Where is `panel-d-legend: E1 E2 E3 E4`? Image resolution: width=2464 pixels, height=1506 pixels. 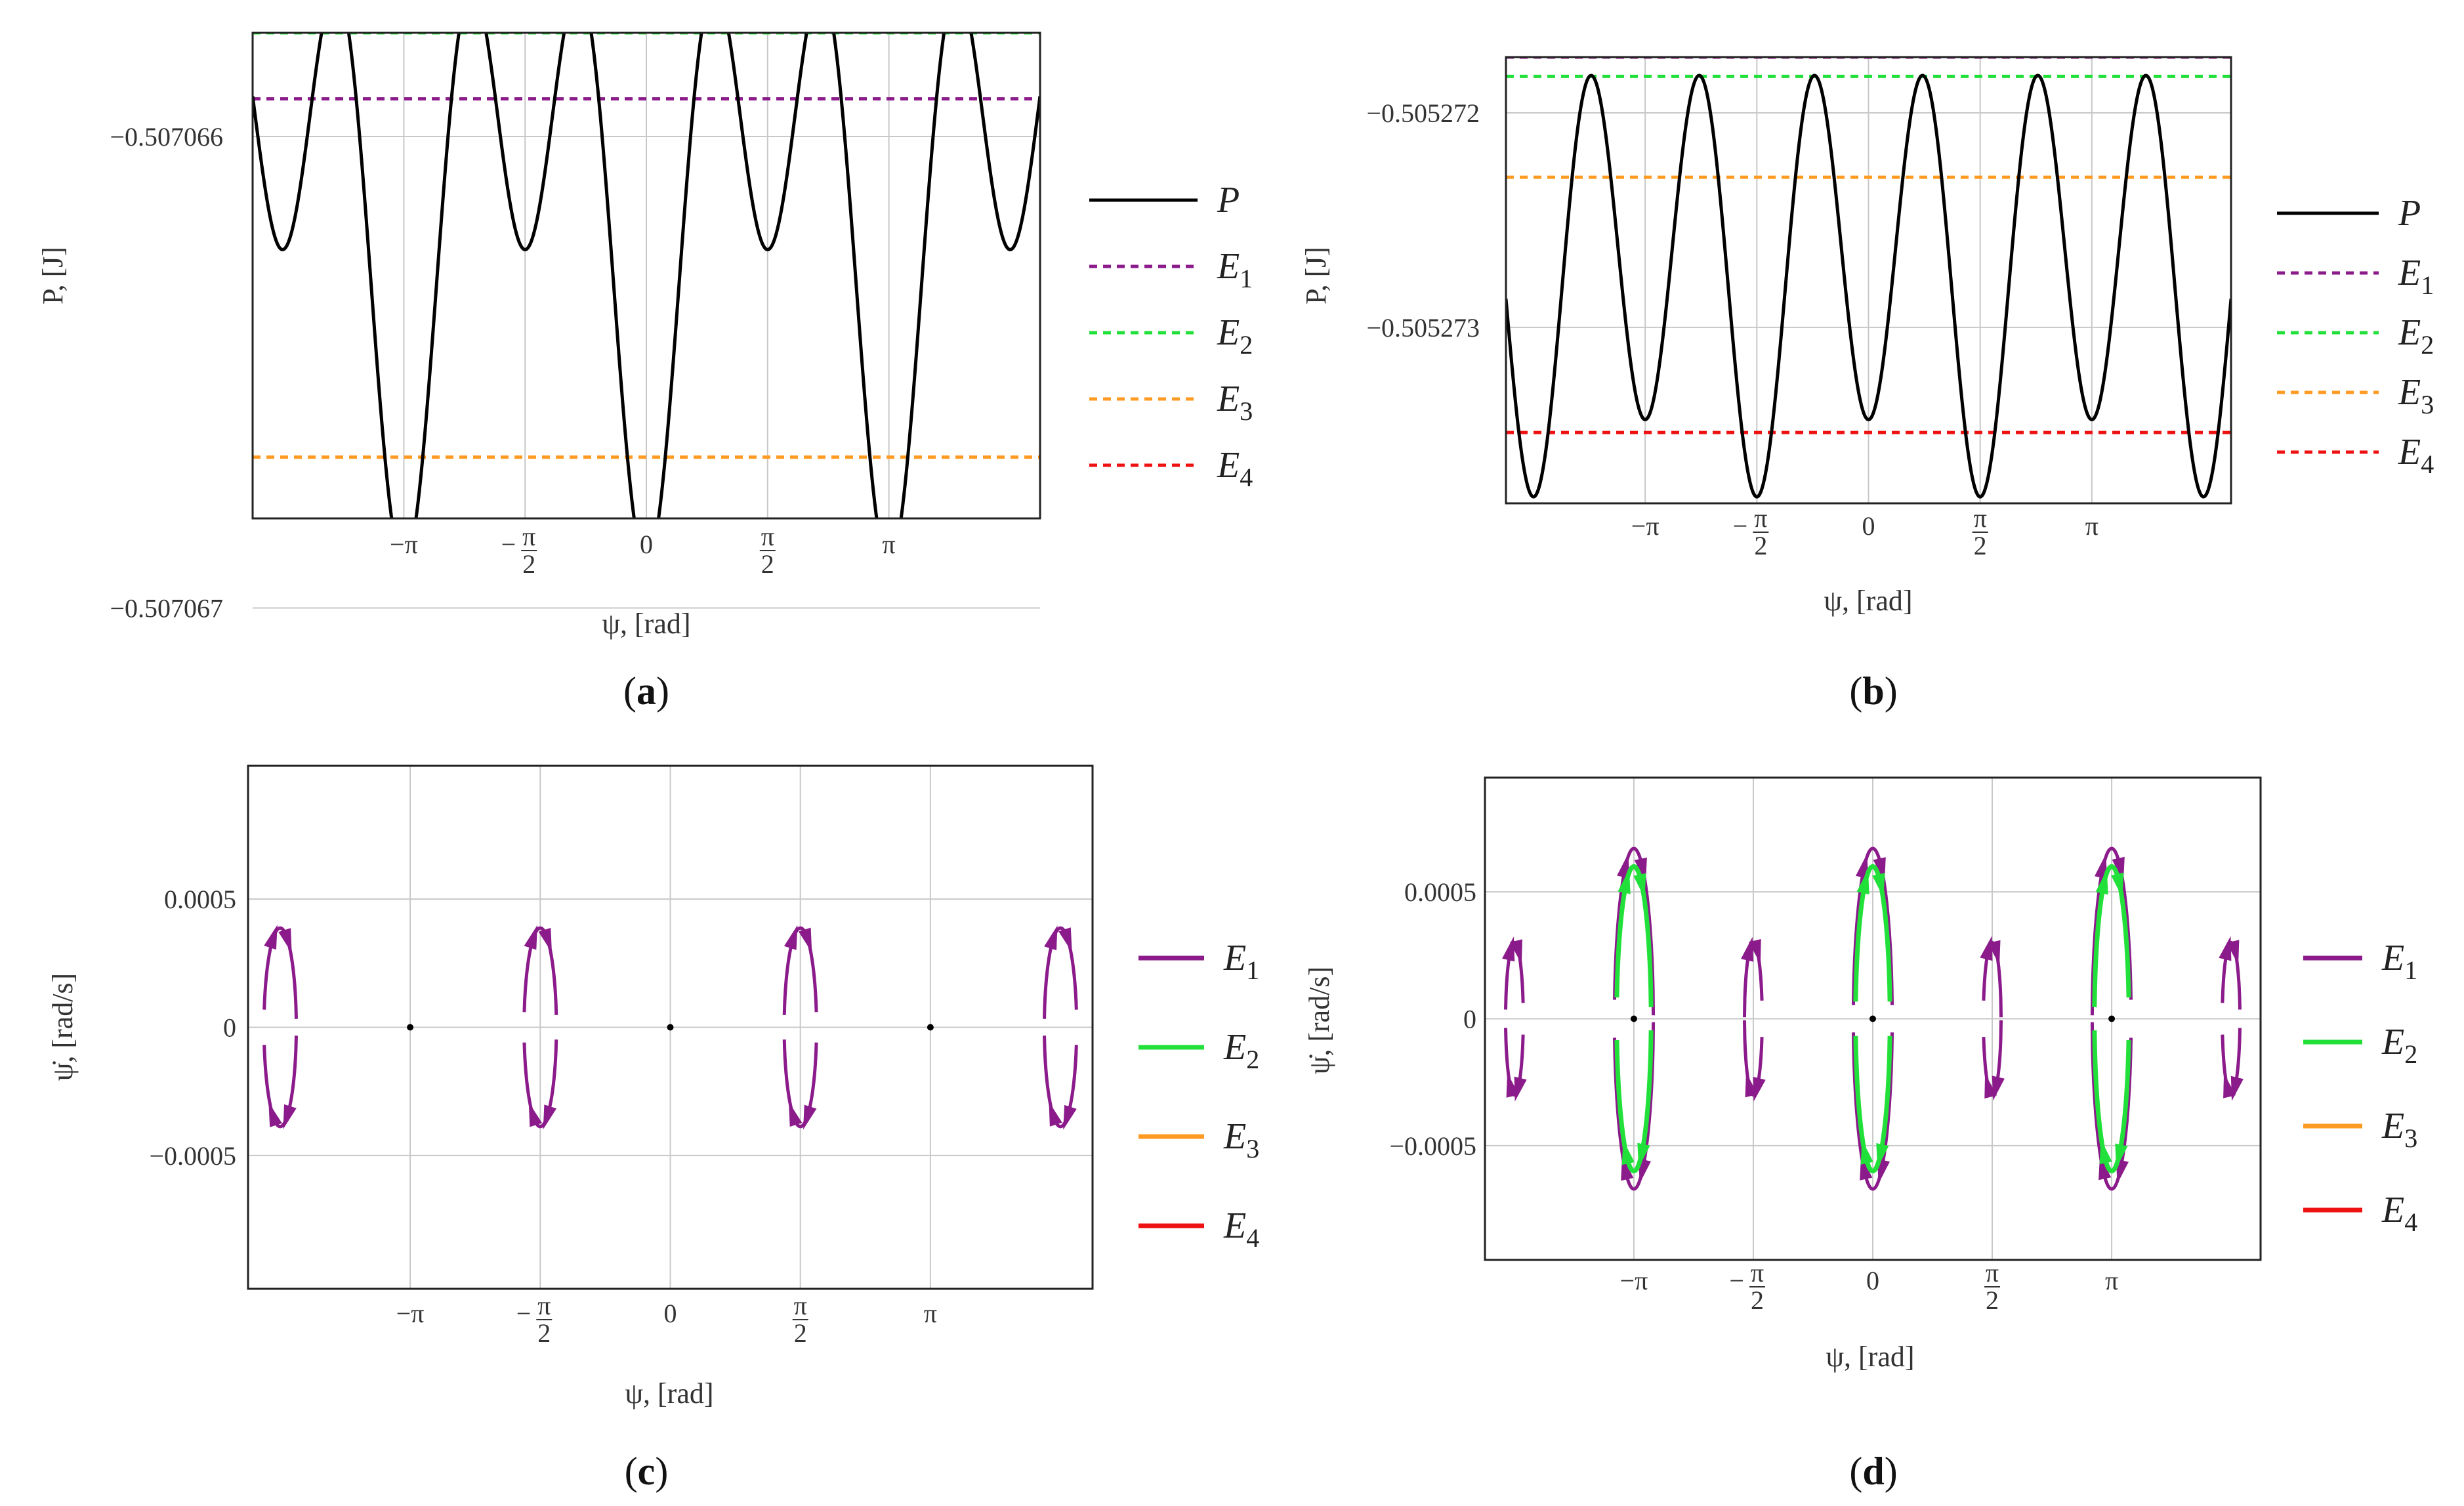 panel-d-legend: E1 E2 E3 E4 is located at coordinates (2360, 1087).